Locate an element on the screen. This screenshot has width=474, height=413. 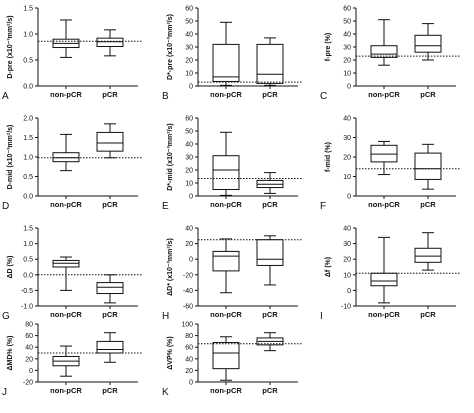
y-axis-label: D-mid (x10⁻³mm²/s) is located at coordinates (10, 157).